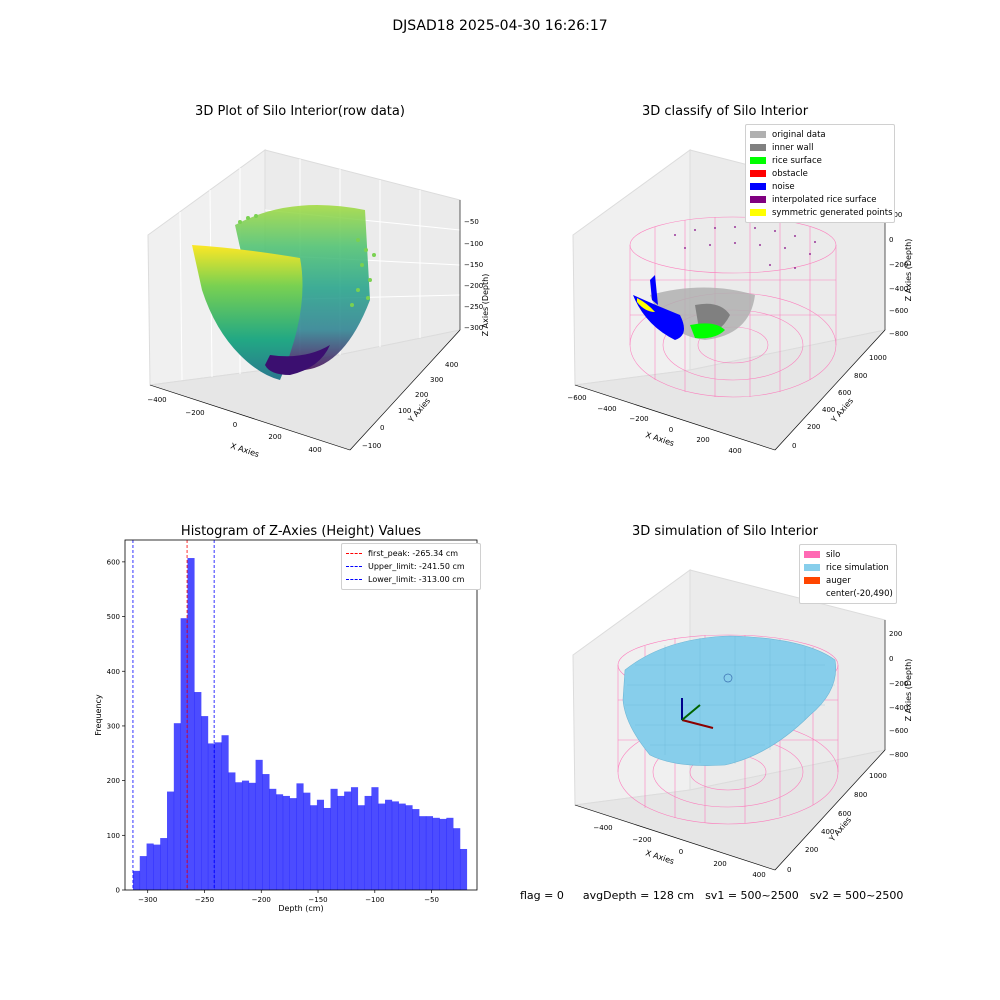 This screenshot has width=1000, height=1000. Describe the element at coordinates (451, 365) in the screenshot. I see `raw-ytick-5: 400` at that location.